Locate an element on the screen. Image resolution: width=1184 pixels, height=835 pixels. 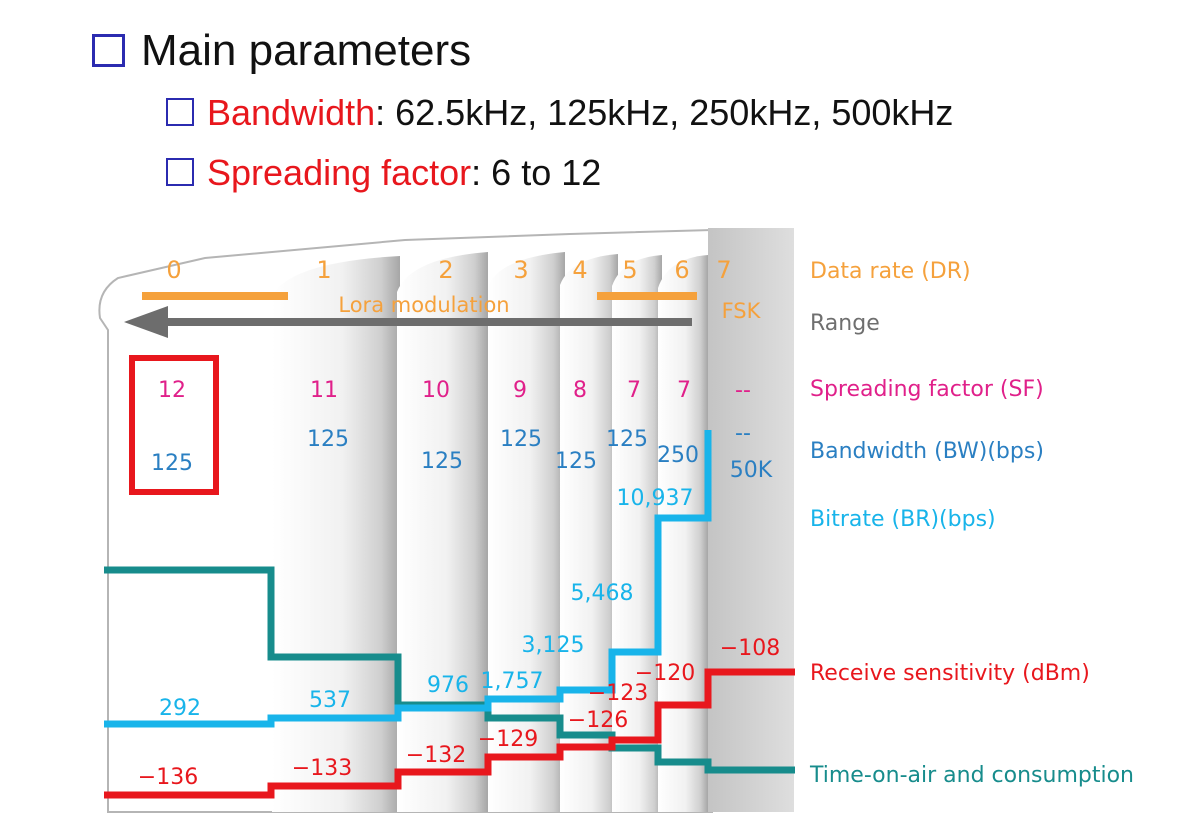
bw-value: 250 is located at coordinates (678, 455).